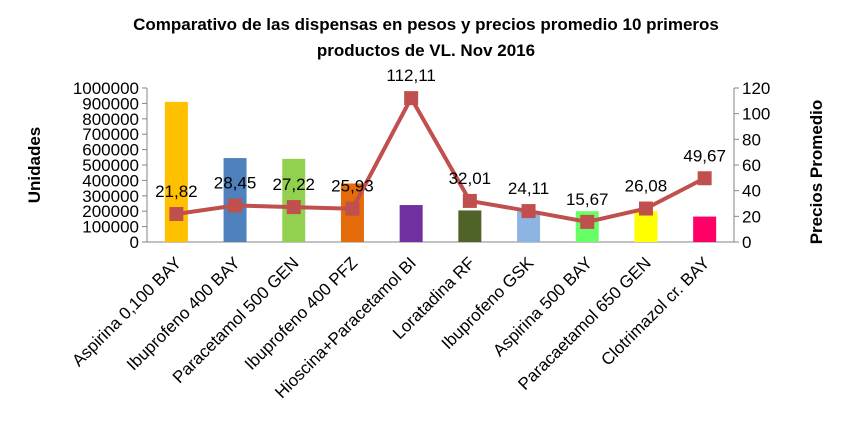 This screenshot has width=843, height=448. What do you see at coordinates (134, 242) in the screenshot?
I see `y-left-tick-label: 0` at bounding box center [134, 242].